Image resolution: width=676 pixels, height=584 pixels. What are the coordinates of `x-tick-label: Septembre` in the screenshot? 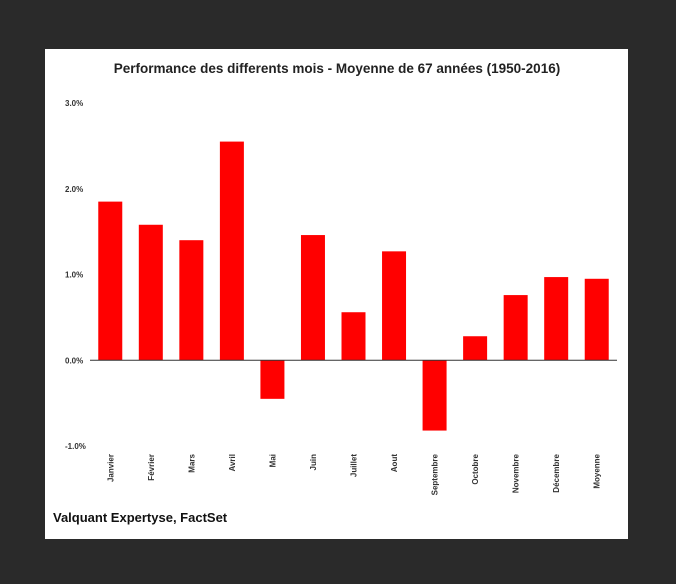 It's located at (435, 474).